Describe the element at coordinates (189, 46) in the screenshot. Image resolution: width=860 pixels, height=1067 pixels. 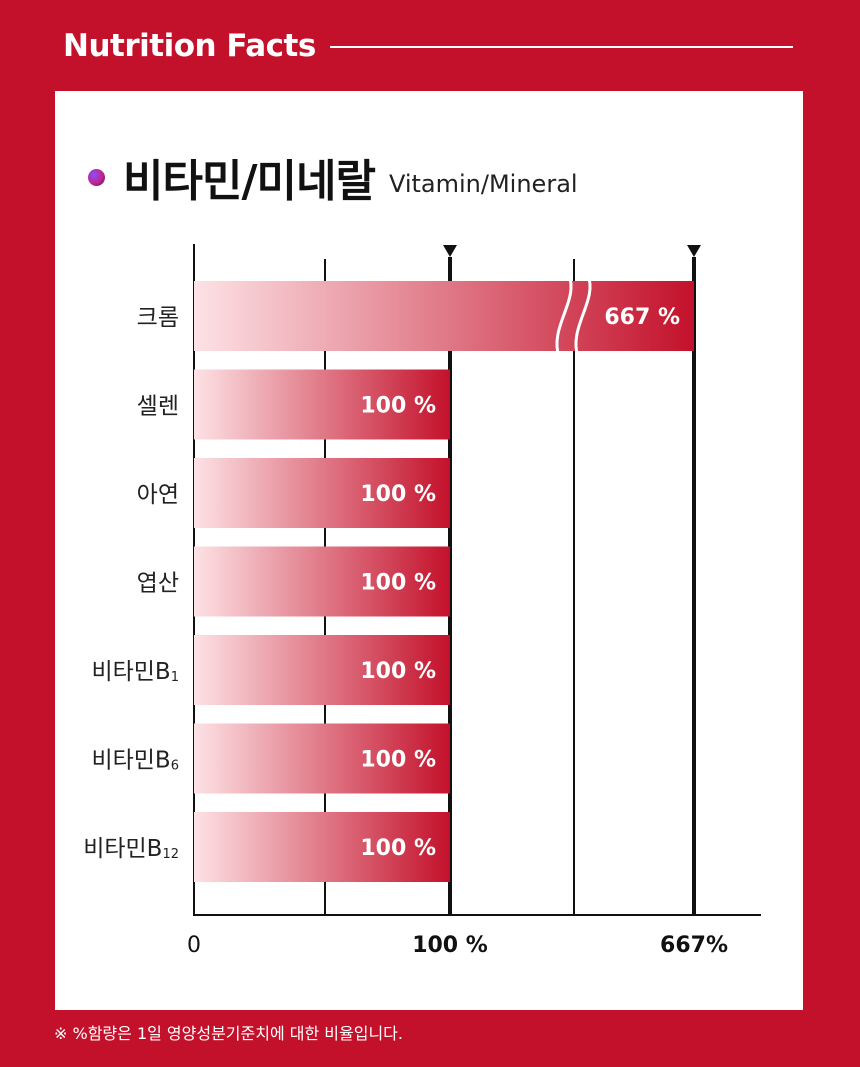
I see `header-title: Nutrition Facts` at that location.